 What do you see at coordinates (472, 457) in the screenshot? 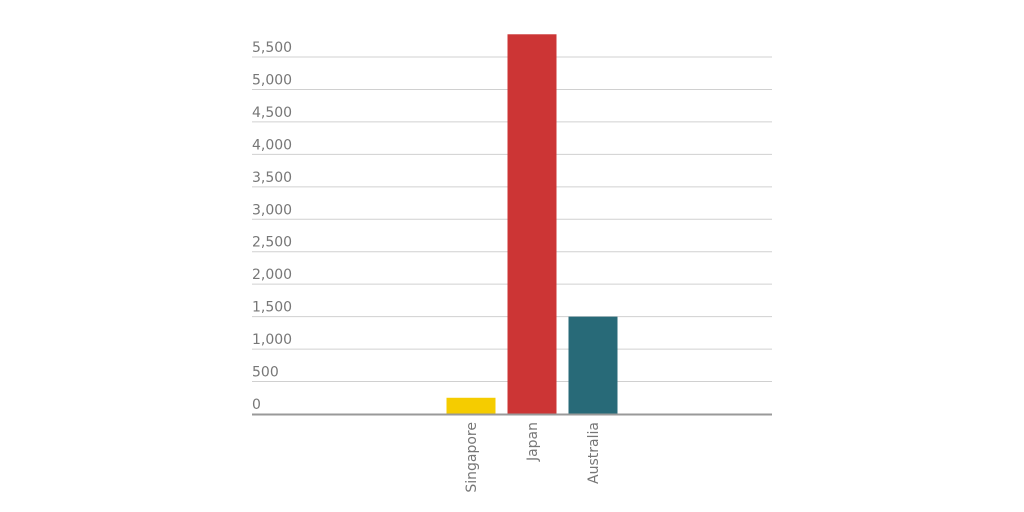
I see `x-tick-label: Singapore` at bounding box center [472, 457].